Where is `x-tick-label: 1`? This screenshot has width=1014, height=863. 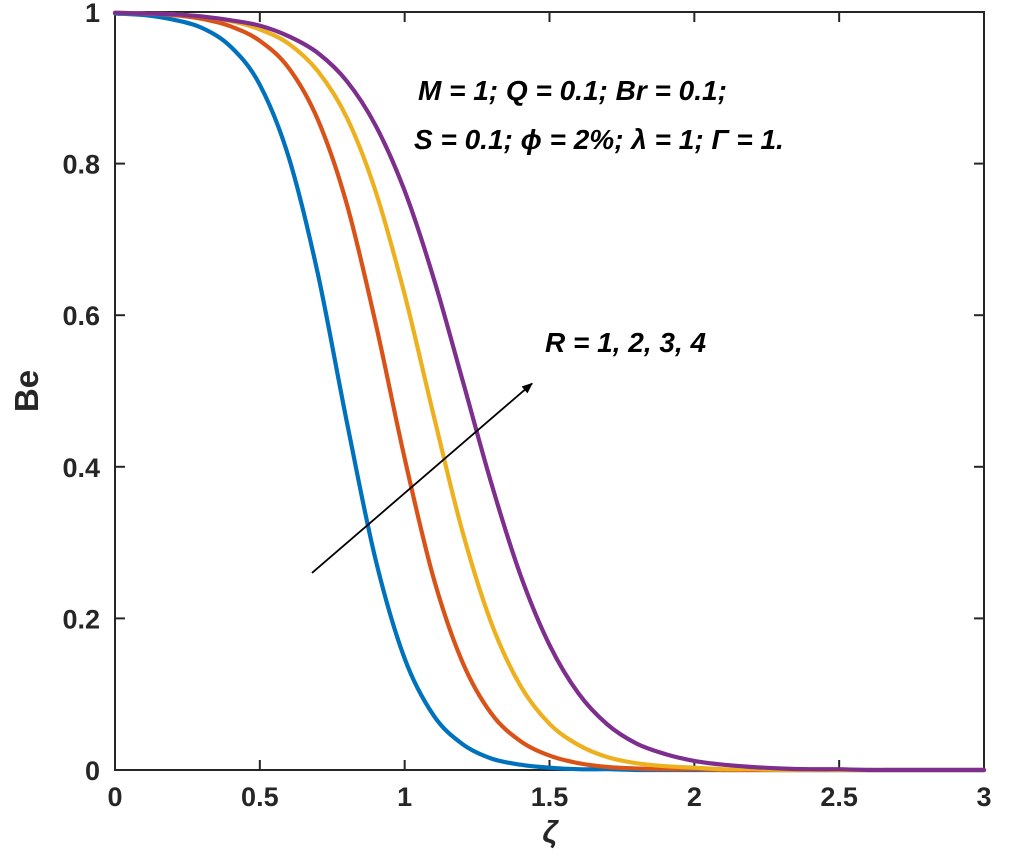 x-tick-label: 1 is located at coordinates (404, 797).